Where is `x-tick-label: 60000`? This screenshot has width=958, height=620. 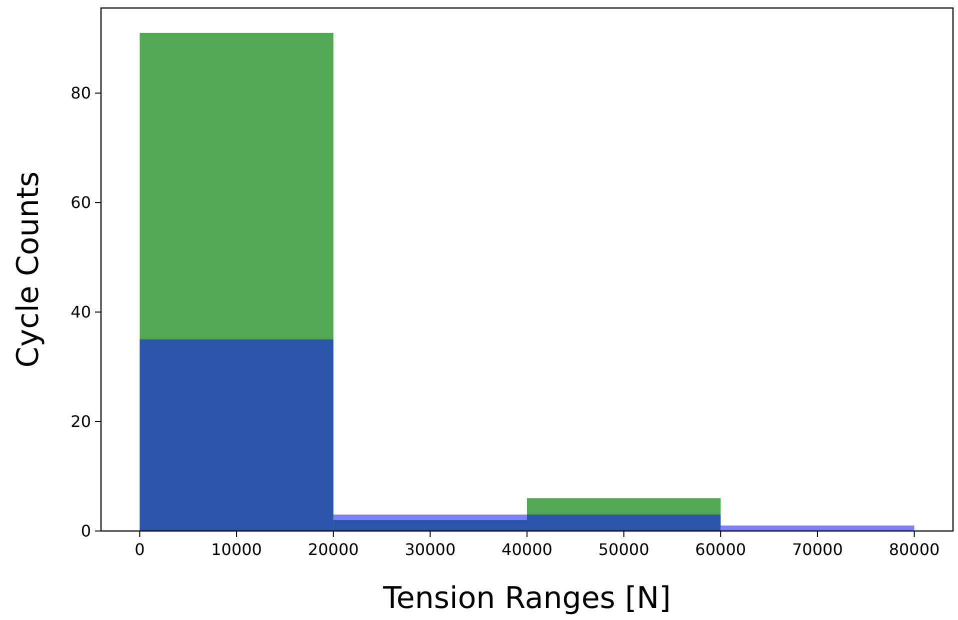
x-tick-label: 60000 is located at coordinates (720, 549).